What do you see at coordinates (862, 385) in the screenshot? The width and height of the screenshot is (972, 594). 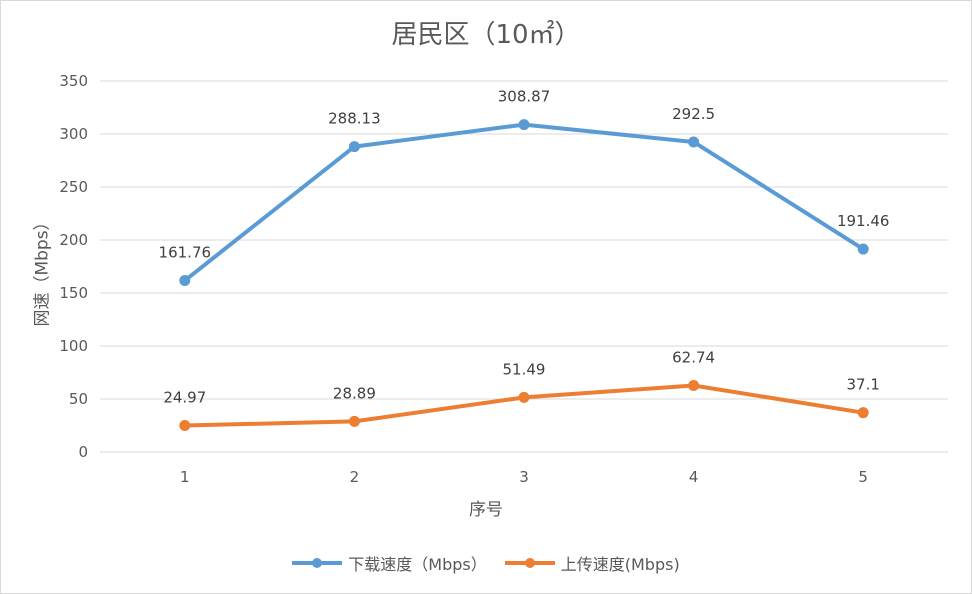 I see `data-label: 37.1` at bounding box center [862, 385].